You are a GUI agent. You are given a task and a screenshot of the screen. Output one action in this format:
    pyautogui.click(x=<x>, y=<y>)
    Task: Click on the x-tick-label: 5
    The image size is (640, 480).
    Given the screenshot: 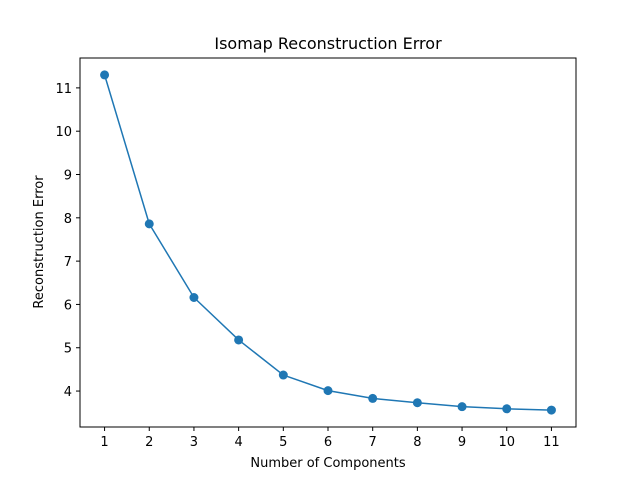 What is the action you would take?
    pyautogui.click(x=283, y=442)
    